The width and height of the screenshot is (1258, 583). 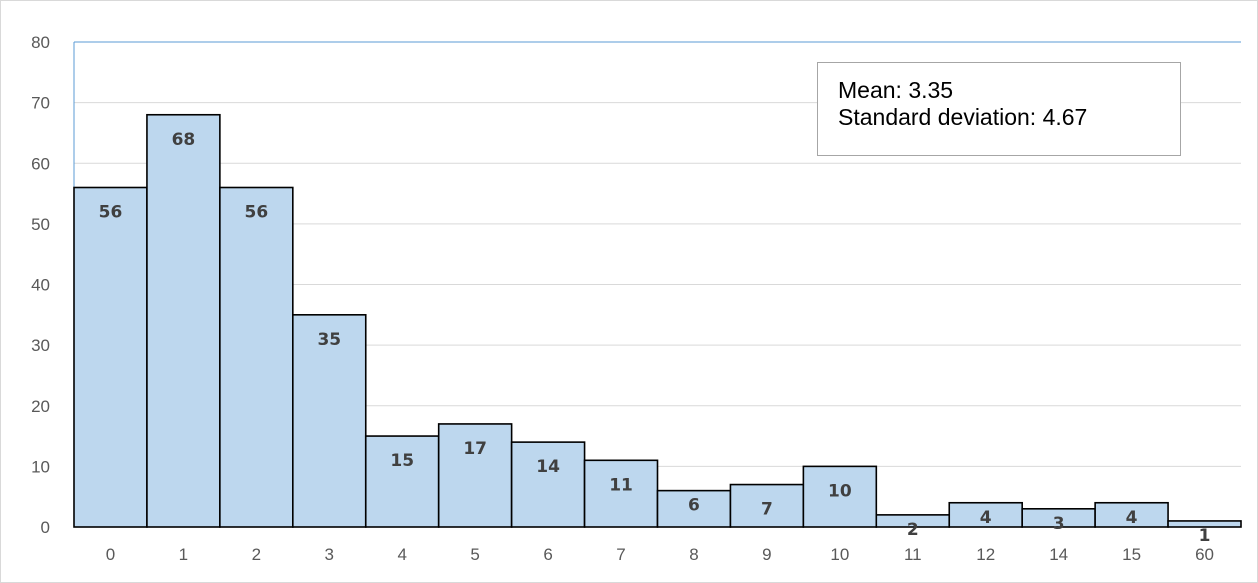 What do you see at coordinates (1205, 536) in the screenshot?
I see `data-label: 1` at bounding box center [1205, 536].